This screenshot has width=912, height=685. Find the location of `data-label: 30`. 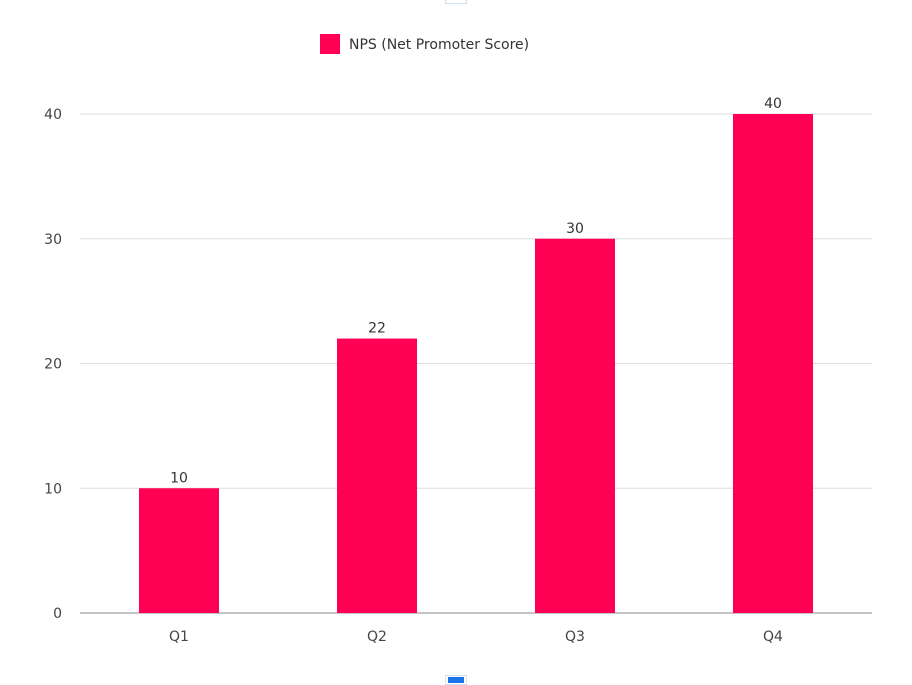

data-label: 30 is located at coordinates (575, 229).